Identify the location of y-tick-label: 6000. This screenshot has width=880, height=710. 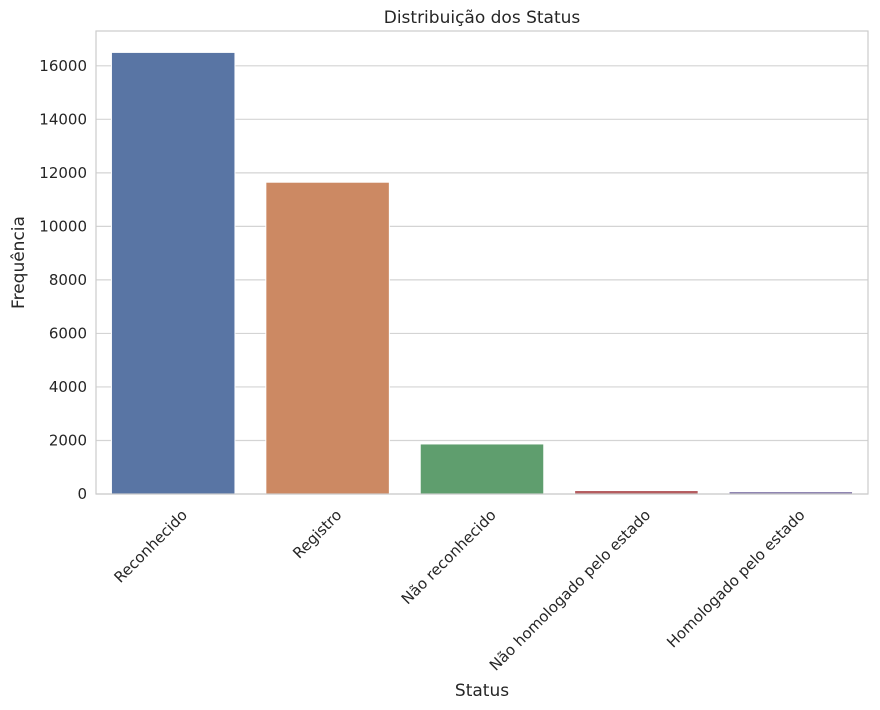
(68, 333).